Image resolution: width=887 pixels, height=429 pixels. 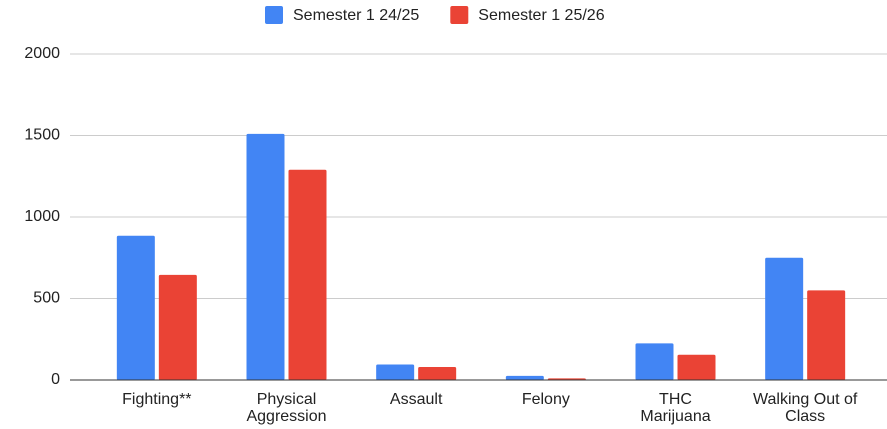 What do you see at coordinates (805, 408) in the screenshot?
I see `x-tick-label: Walking Out of Class` at bounding box center [805, 408].